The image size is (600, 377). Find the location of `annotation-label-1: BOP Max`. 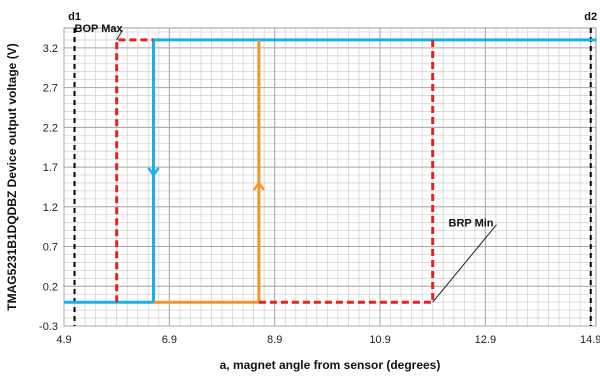

annotation-label-1: BOP Max is located at coordinates (99, 29).